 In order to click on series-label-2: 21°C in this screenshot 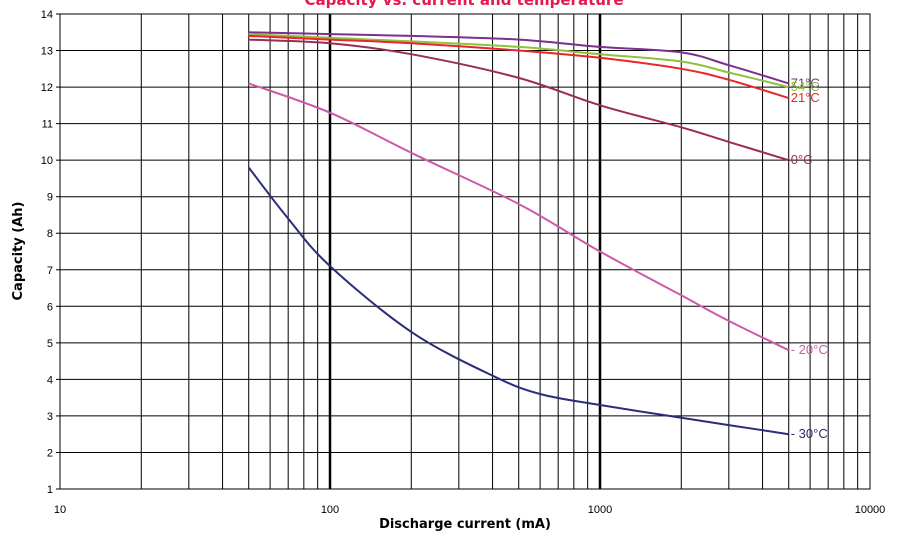, I will do `click(805, 97)`.